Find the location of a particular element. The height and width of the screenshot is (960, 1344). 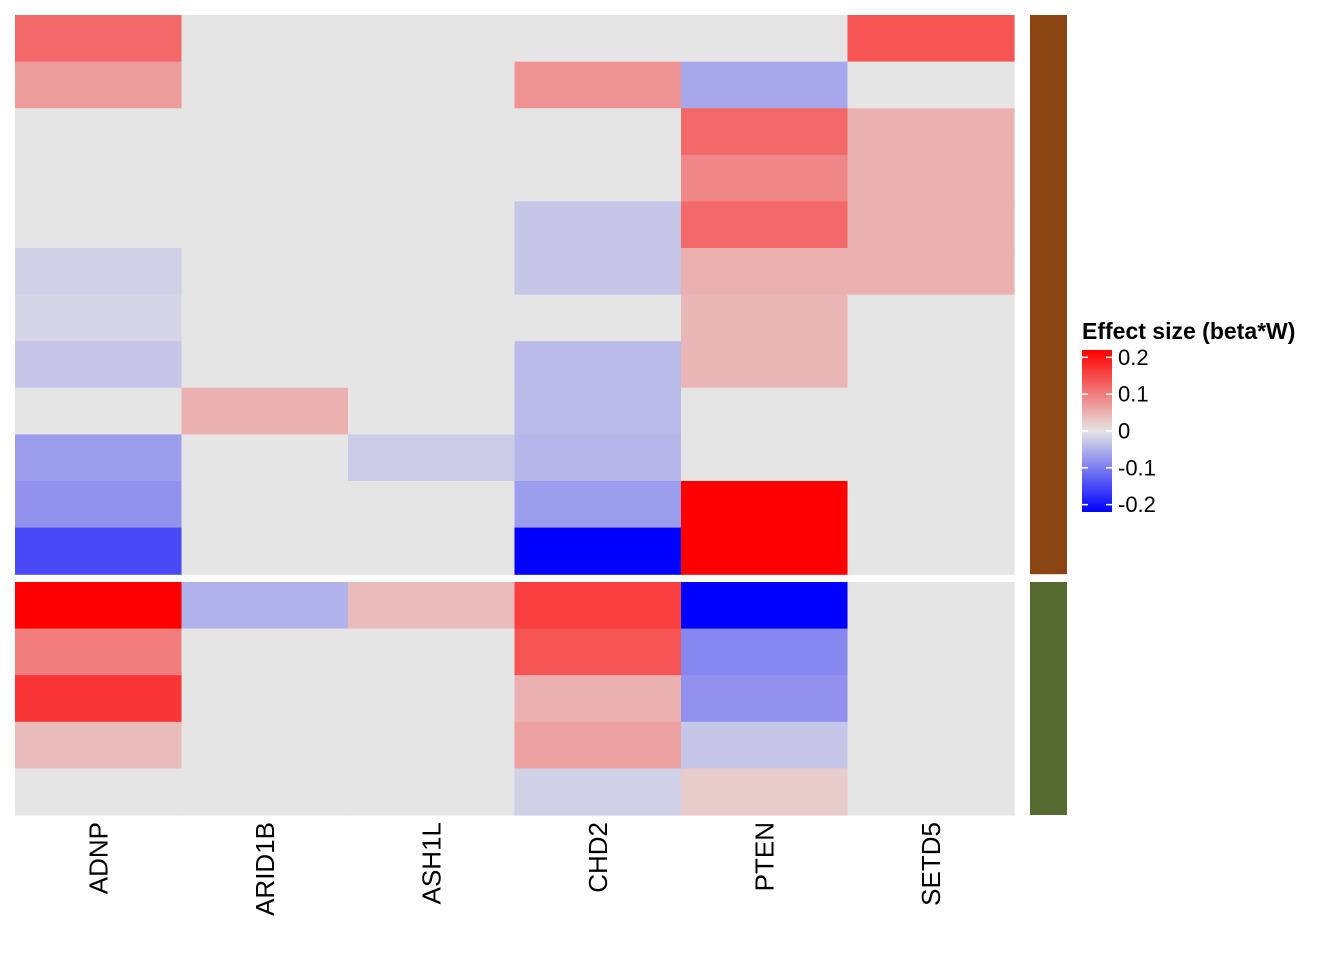

column-label: ADNP is located at coordinates (98, 858).